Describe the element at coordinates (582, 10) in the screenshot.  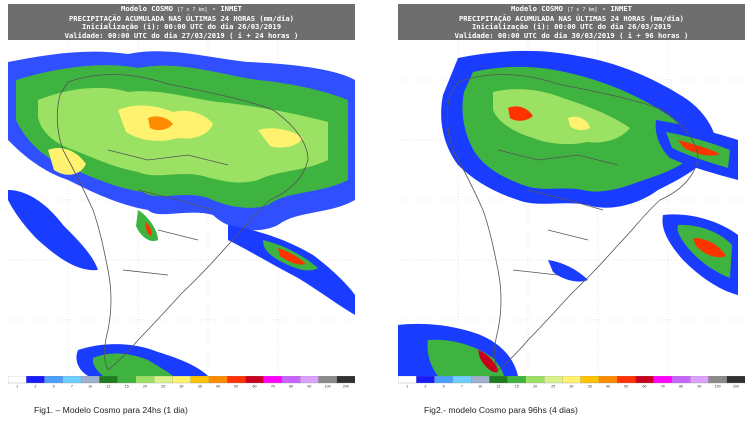
I see `figure-2-resolution: [7 x 7 km]` at that location.